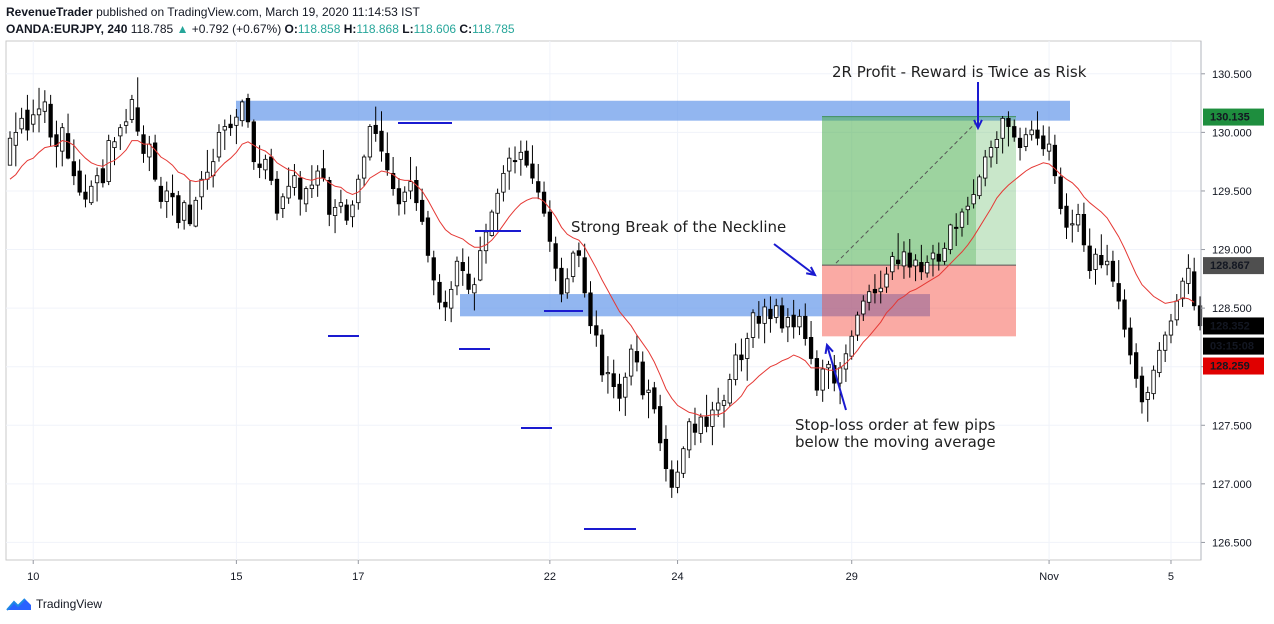  I want to click on y-tick-label: 129.500, so click(1232, 192).